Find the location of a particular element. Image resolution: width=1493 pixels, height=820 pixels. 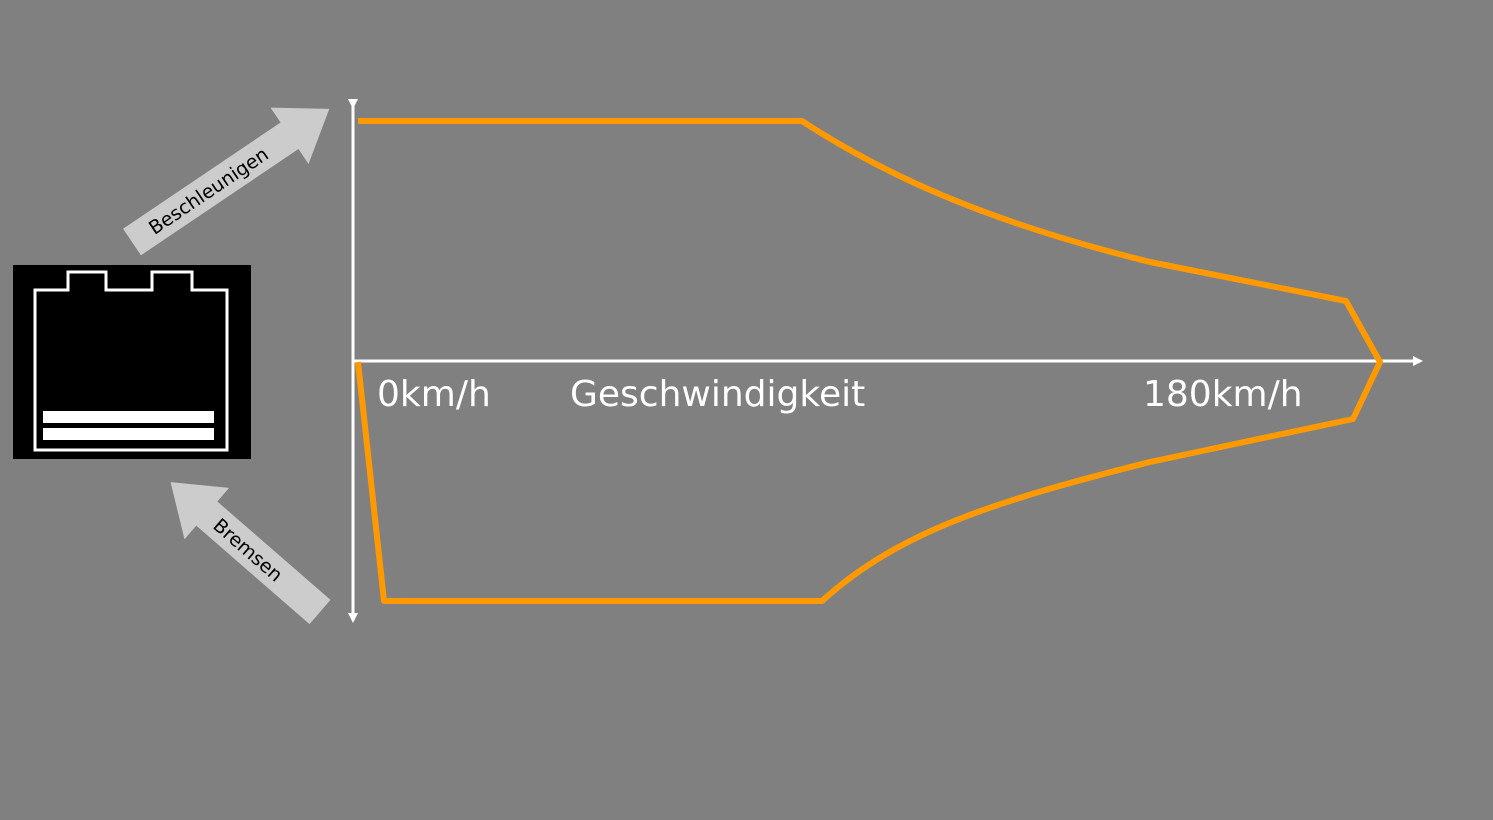

accelerate-arrow: Beschleunigen is located at coordinates (226, 181).